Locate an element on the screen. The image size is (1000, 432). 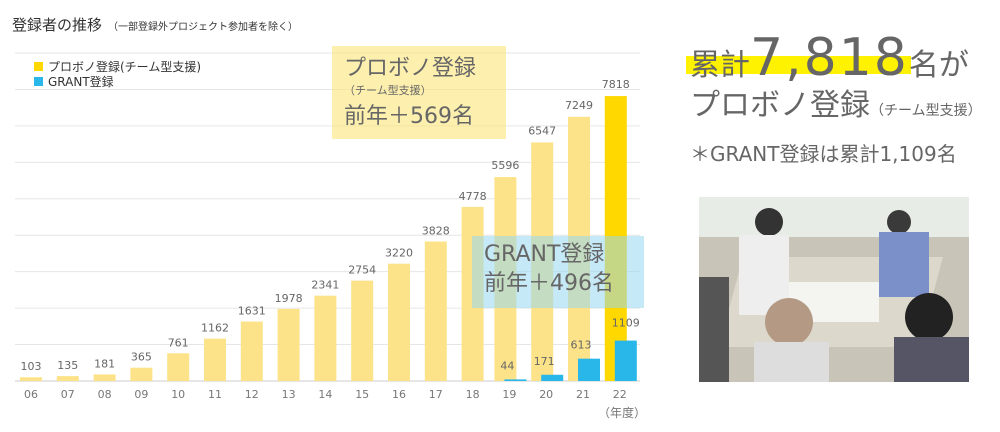
workshop-photo is located at coordinates (834, 289).